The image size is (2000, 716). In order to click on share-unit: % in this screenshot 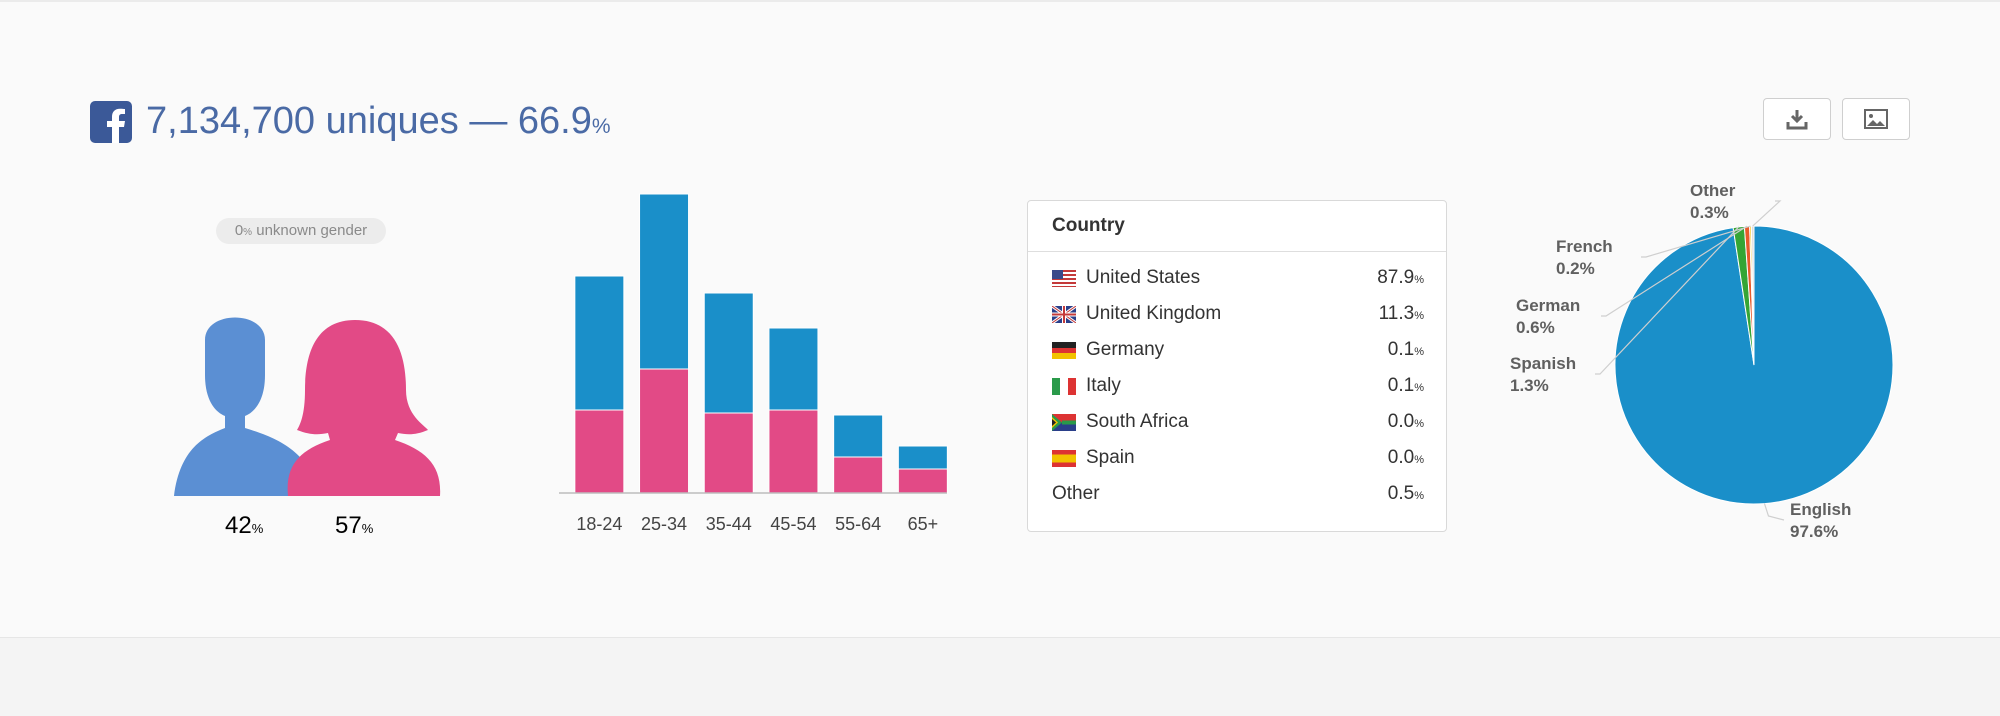, I will do `click(601, 126)`.